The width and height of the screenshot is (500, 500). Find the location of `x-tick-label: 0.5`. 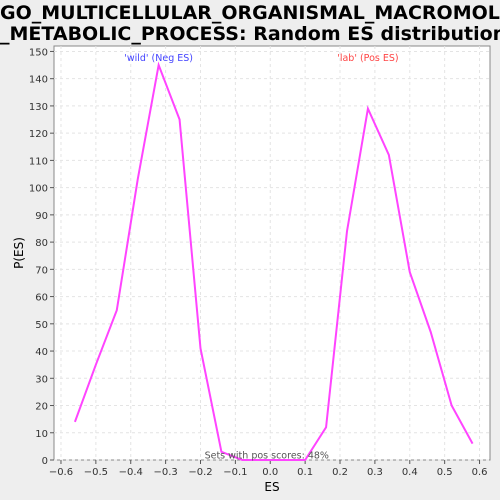

x-tick-label: 0.5 is located at coordinates (445, 472).